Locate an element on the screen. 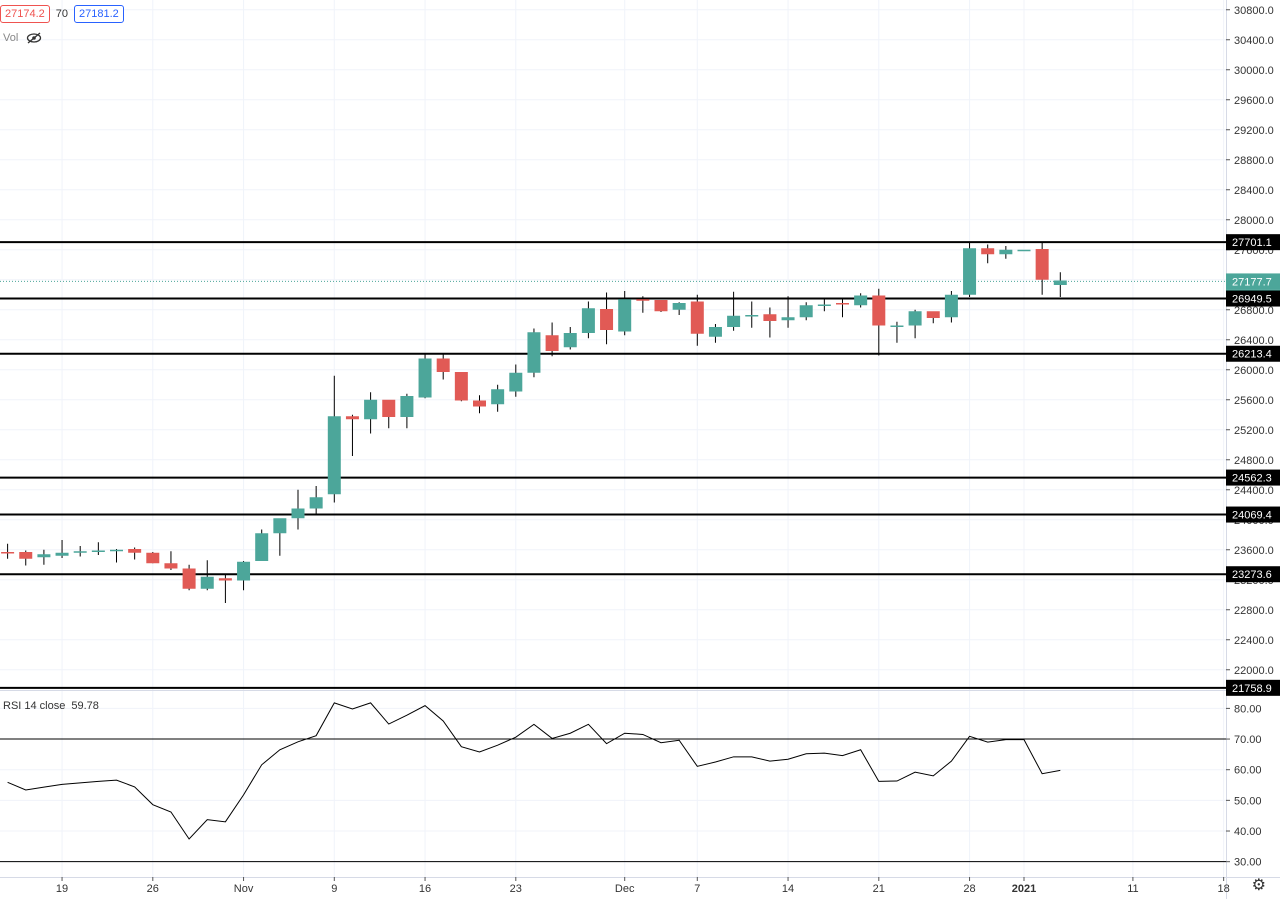 The width and height of the screenshot is (1280, 899). price-label-text: 26949.5 is located at coordinates (1252, 300).